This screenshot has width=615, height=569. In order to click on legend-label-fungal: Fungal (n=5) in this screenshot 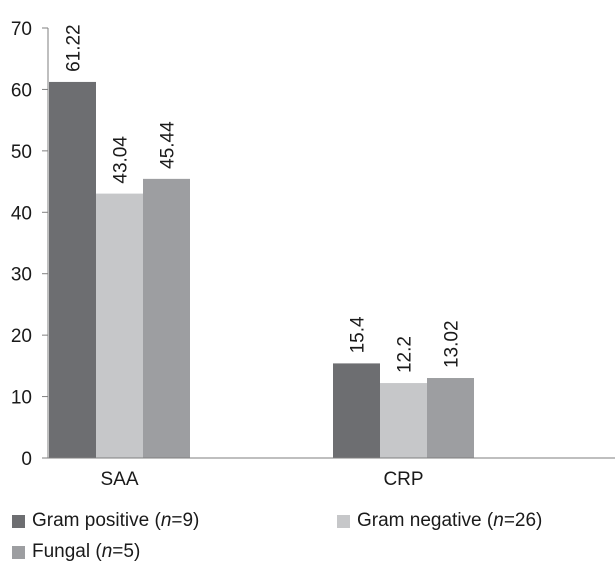, I will do `click(86, 551)`.